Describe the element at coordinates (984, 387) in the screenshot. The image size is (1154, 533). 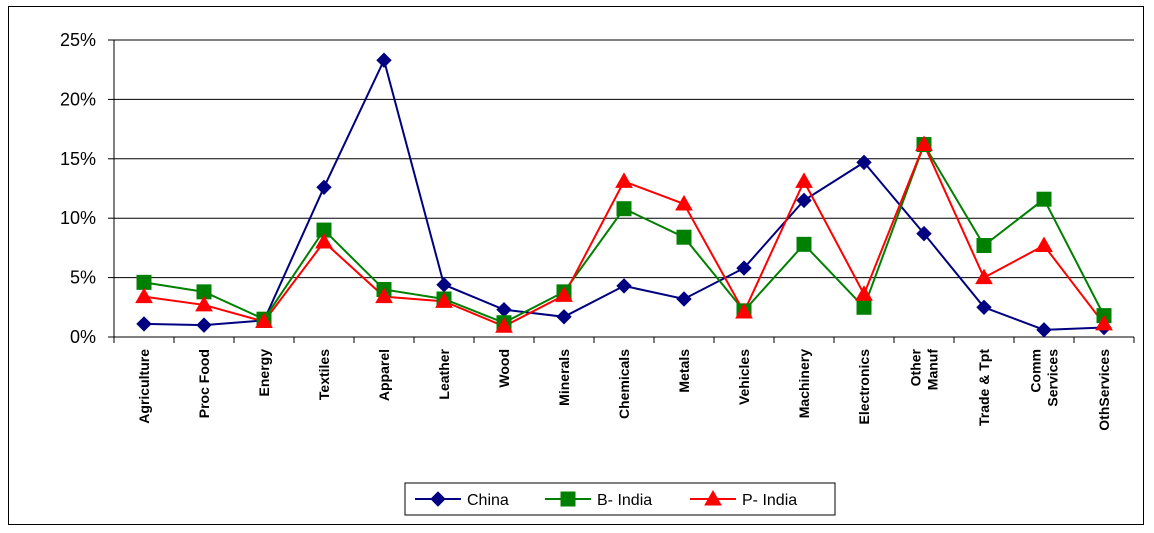
I see `x-category-label: Trade & Tpt` at that location.